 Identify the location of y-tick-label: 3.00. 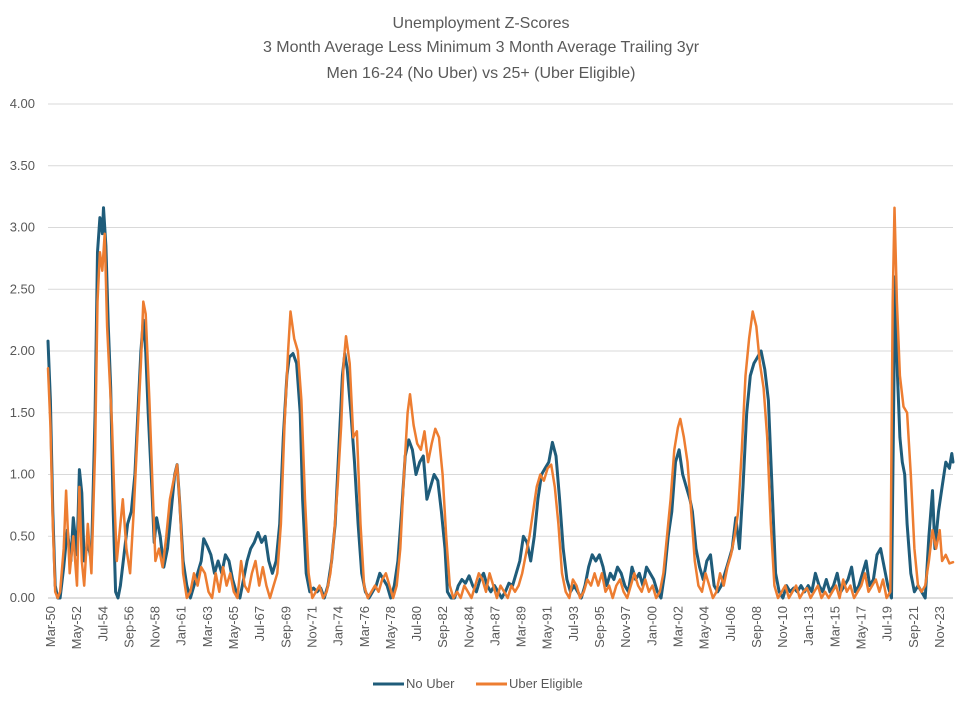
(22, 227).